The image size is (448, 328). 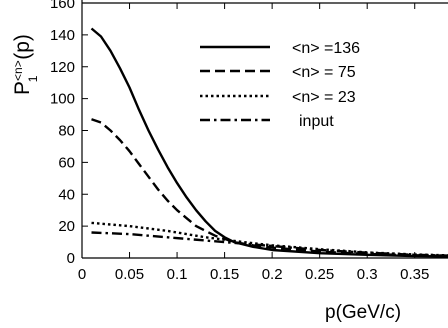 I want to click on y-axis-label-tail: (p), so click(x=22, y=50).